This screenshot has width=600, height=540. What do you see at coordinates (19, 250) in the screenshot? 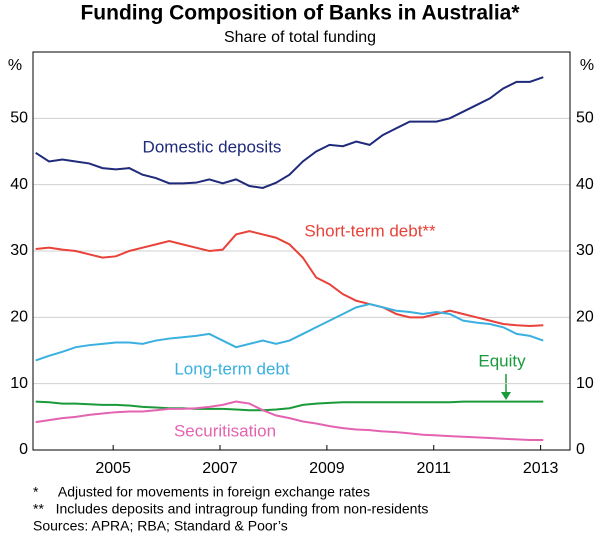
I see `y-tick-label: 30` at bounding box center [19, 250].